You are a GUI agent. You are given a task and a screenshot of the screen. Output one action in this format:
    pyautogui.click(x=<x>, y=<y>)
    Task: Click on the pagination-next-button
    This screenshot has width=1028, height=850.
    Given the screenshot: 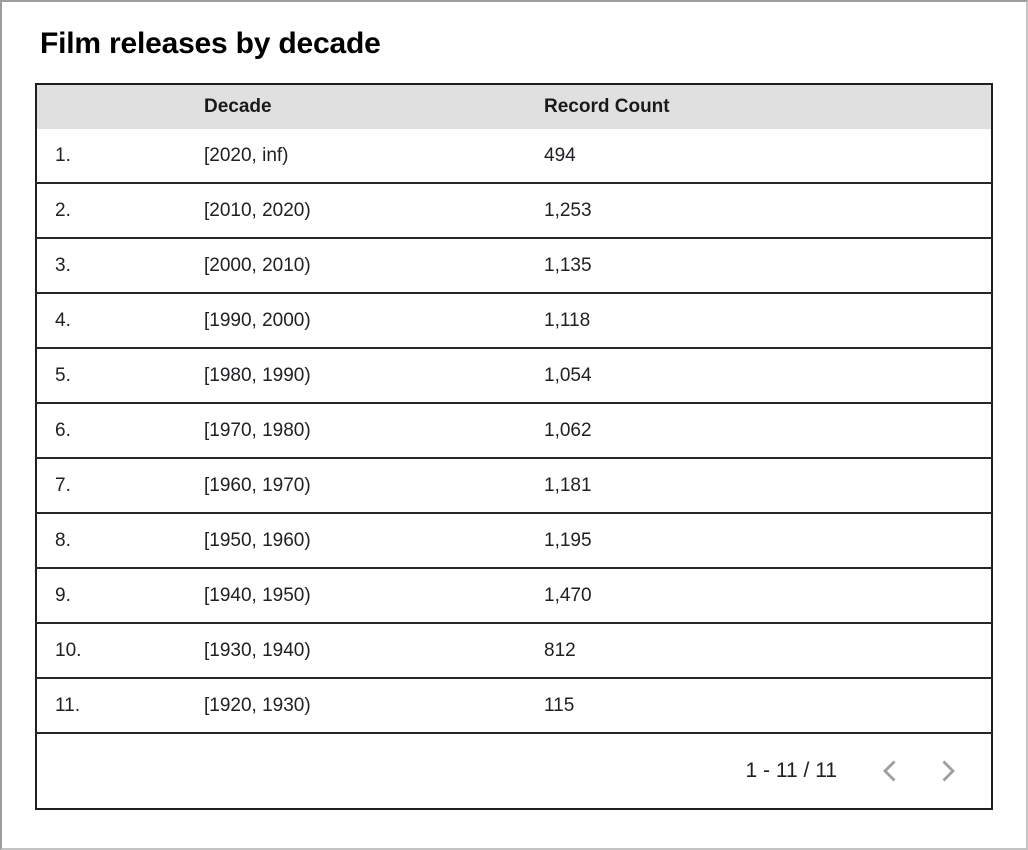 What is the action you would take?
    pyautogui.click(x=948, y=771)
    